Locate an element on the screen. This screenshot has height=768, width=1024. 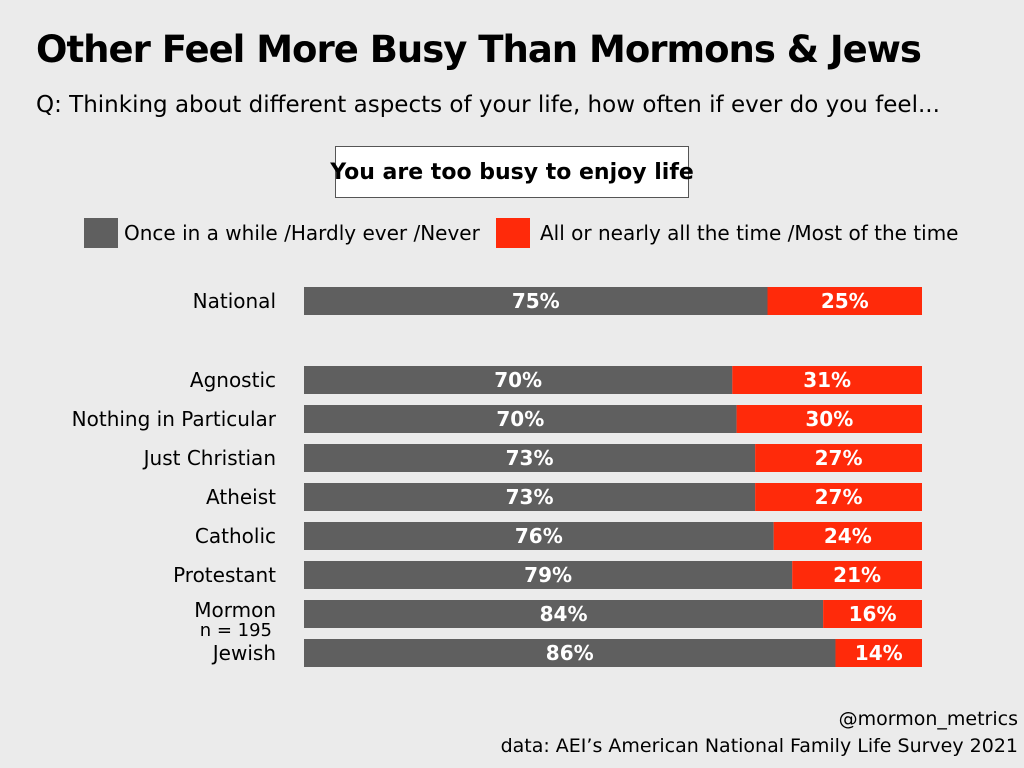
value-label-red-protestant: 21% is located at coordinates (857, 575).